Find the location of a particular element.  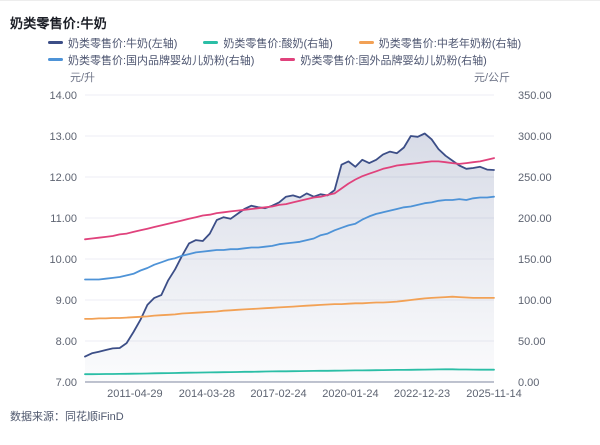

chart-title: 奶类零售价:牛奶 is located at coordinates (58, 23).